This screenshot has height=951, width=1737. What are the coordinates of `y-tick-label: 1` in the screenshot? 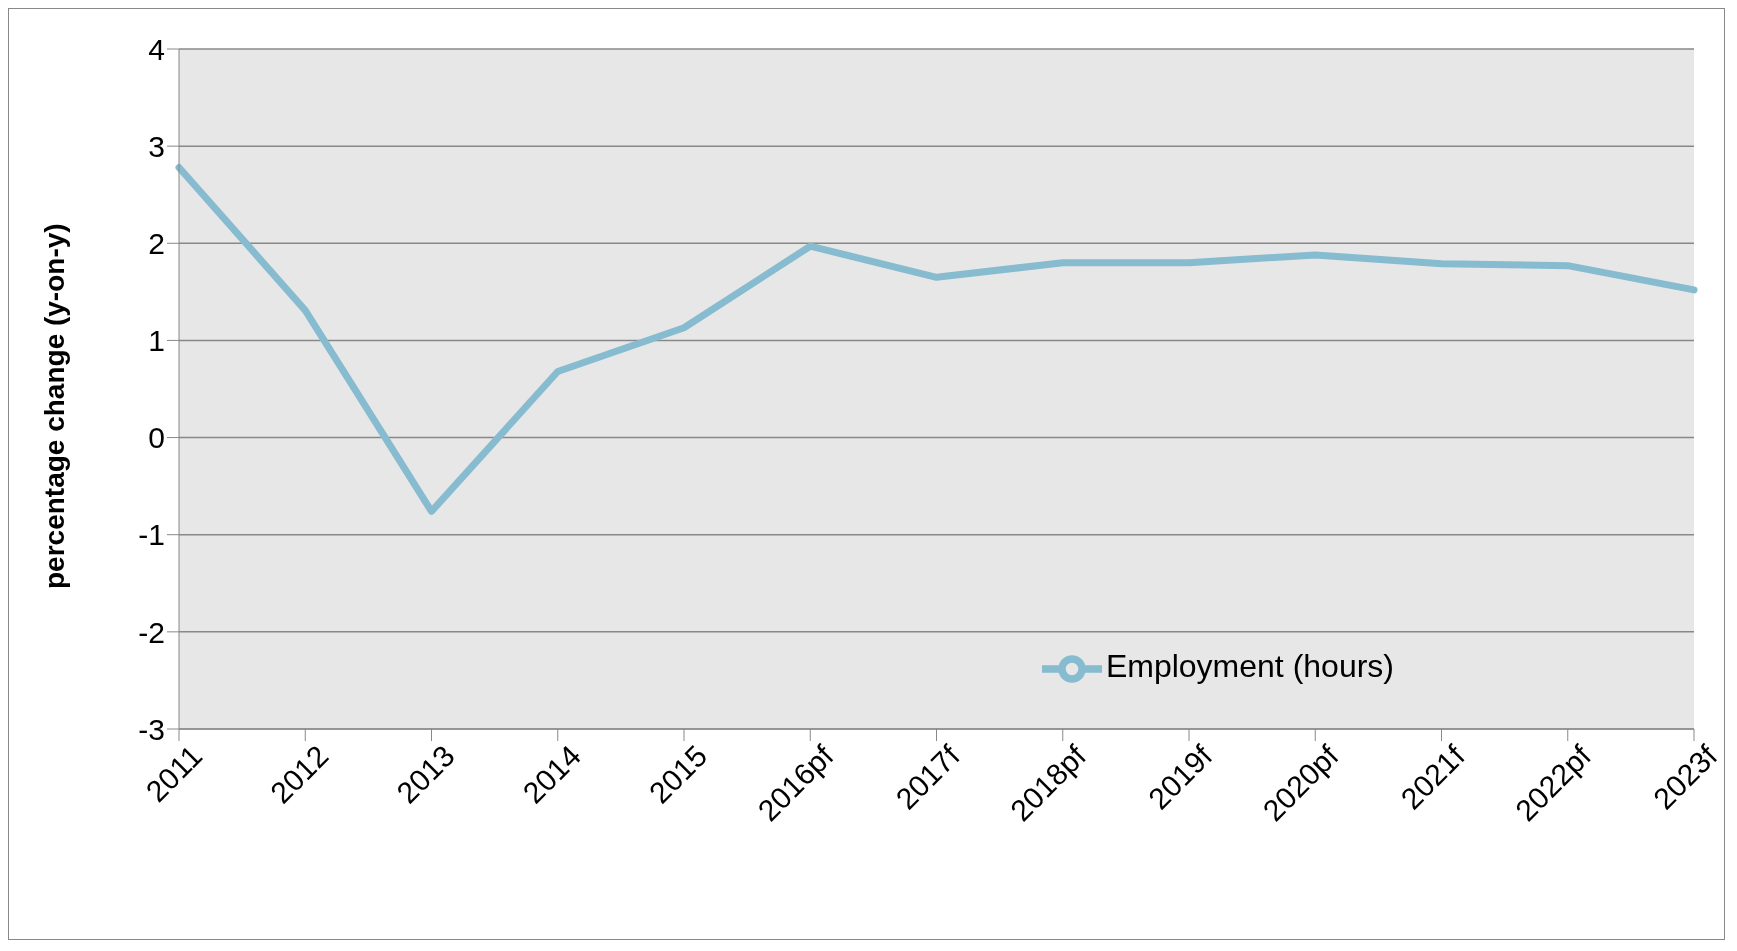 It's located at (156, 341).